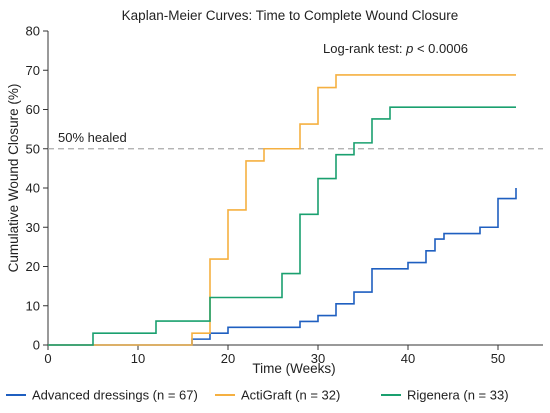 This screenshot has width=550, height=413. Describe the element at coordinates (290, 395) in the screenshot. I see `legend-label-1: ActiGraft (n = 32)` at that location.